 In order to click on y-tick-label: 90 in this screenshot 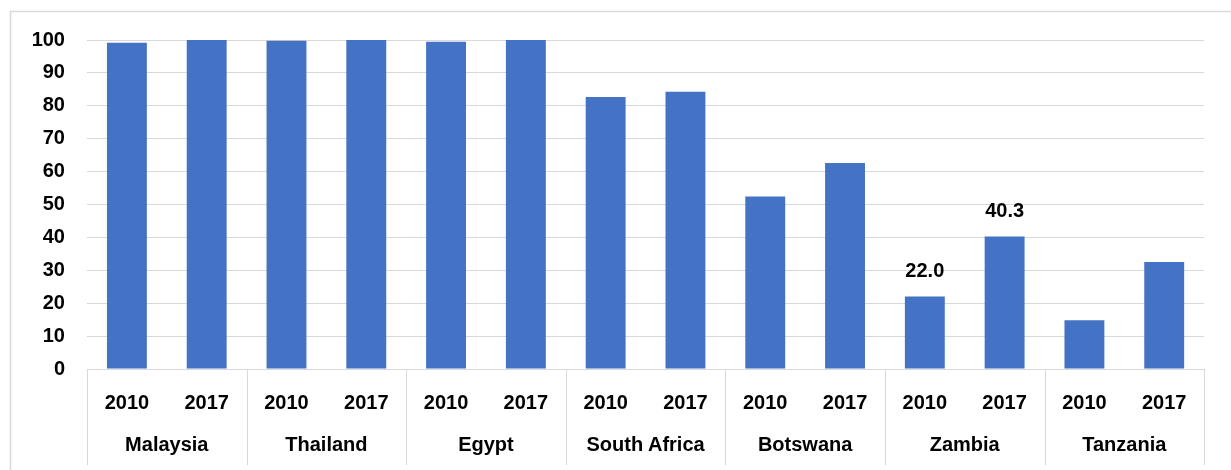, I will do `click(53, 71)`.